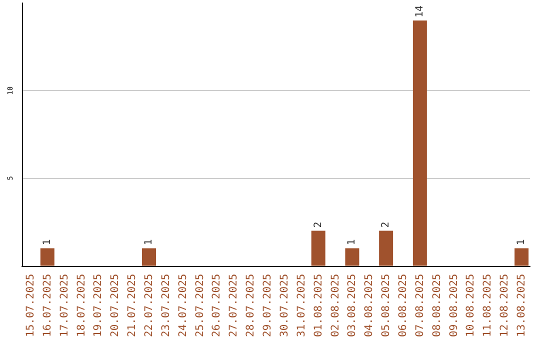  I want to click on x-tick-label: 09.08.2025, so click(454, 306).